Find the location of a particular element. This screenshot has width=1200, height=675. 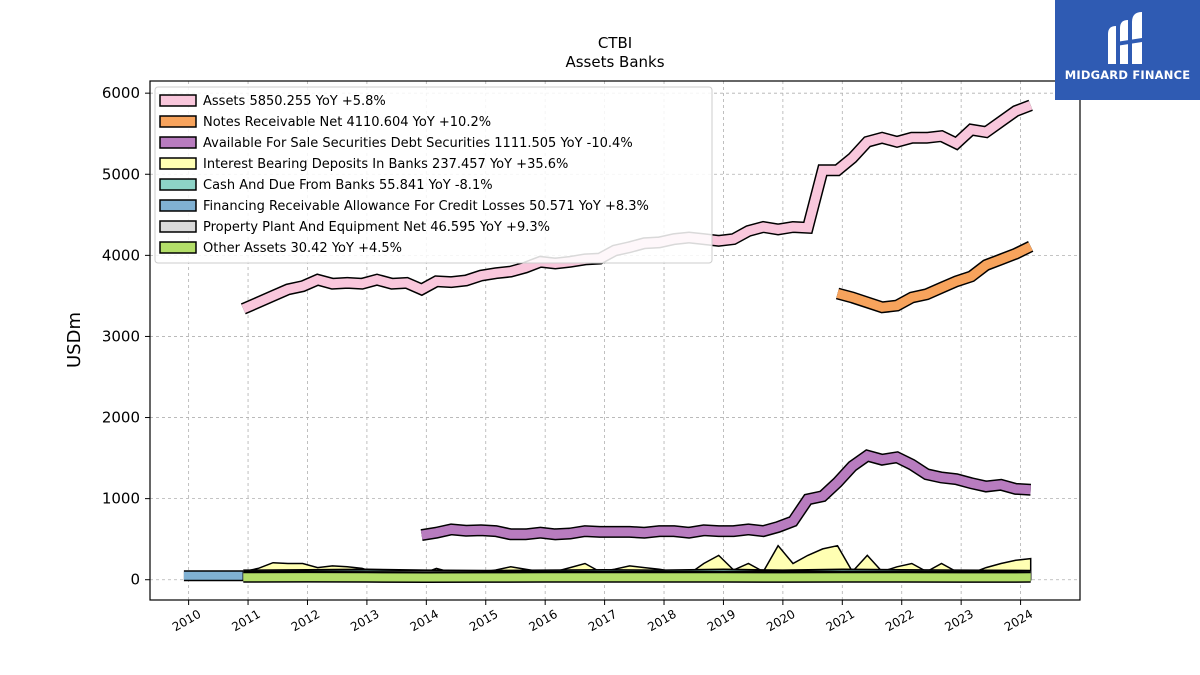

y-axis-label: USDm is located at coordinates (74, 340).